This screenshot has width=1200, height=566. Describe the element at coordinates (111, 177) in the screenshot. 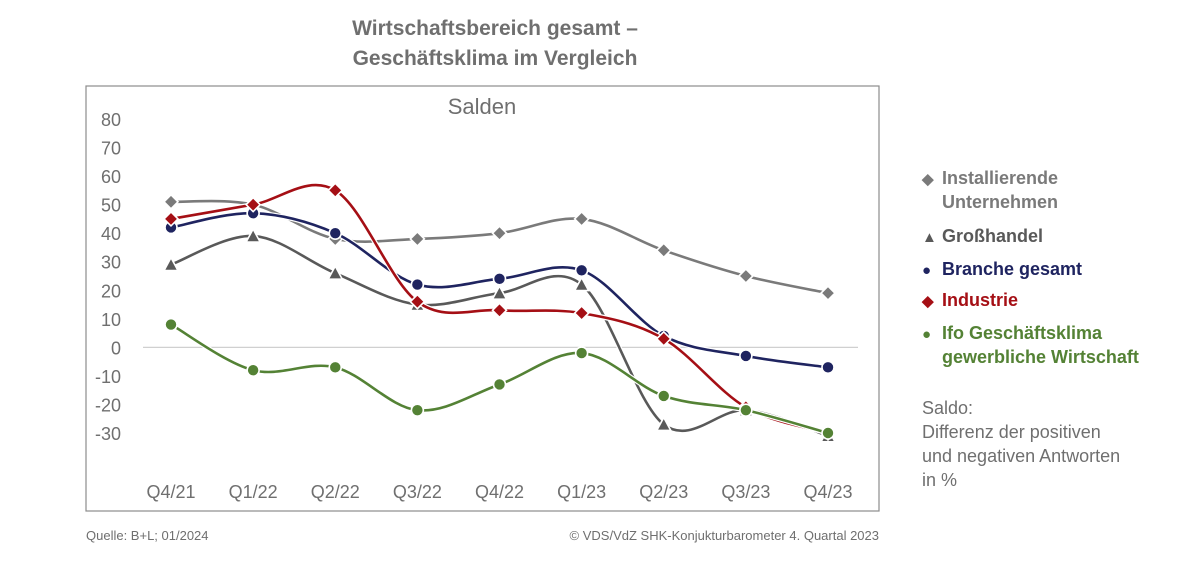

I see `y-tick-label: 60` at that location.